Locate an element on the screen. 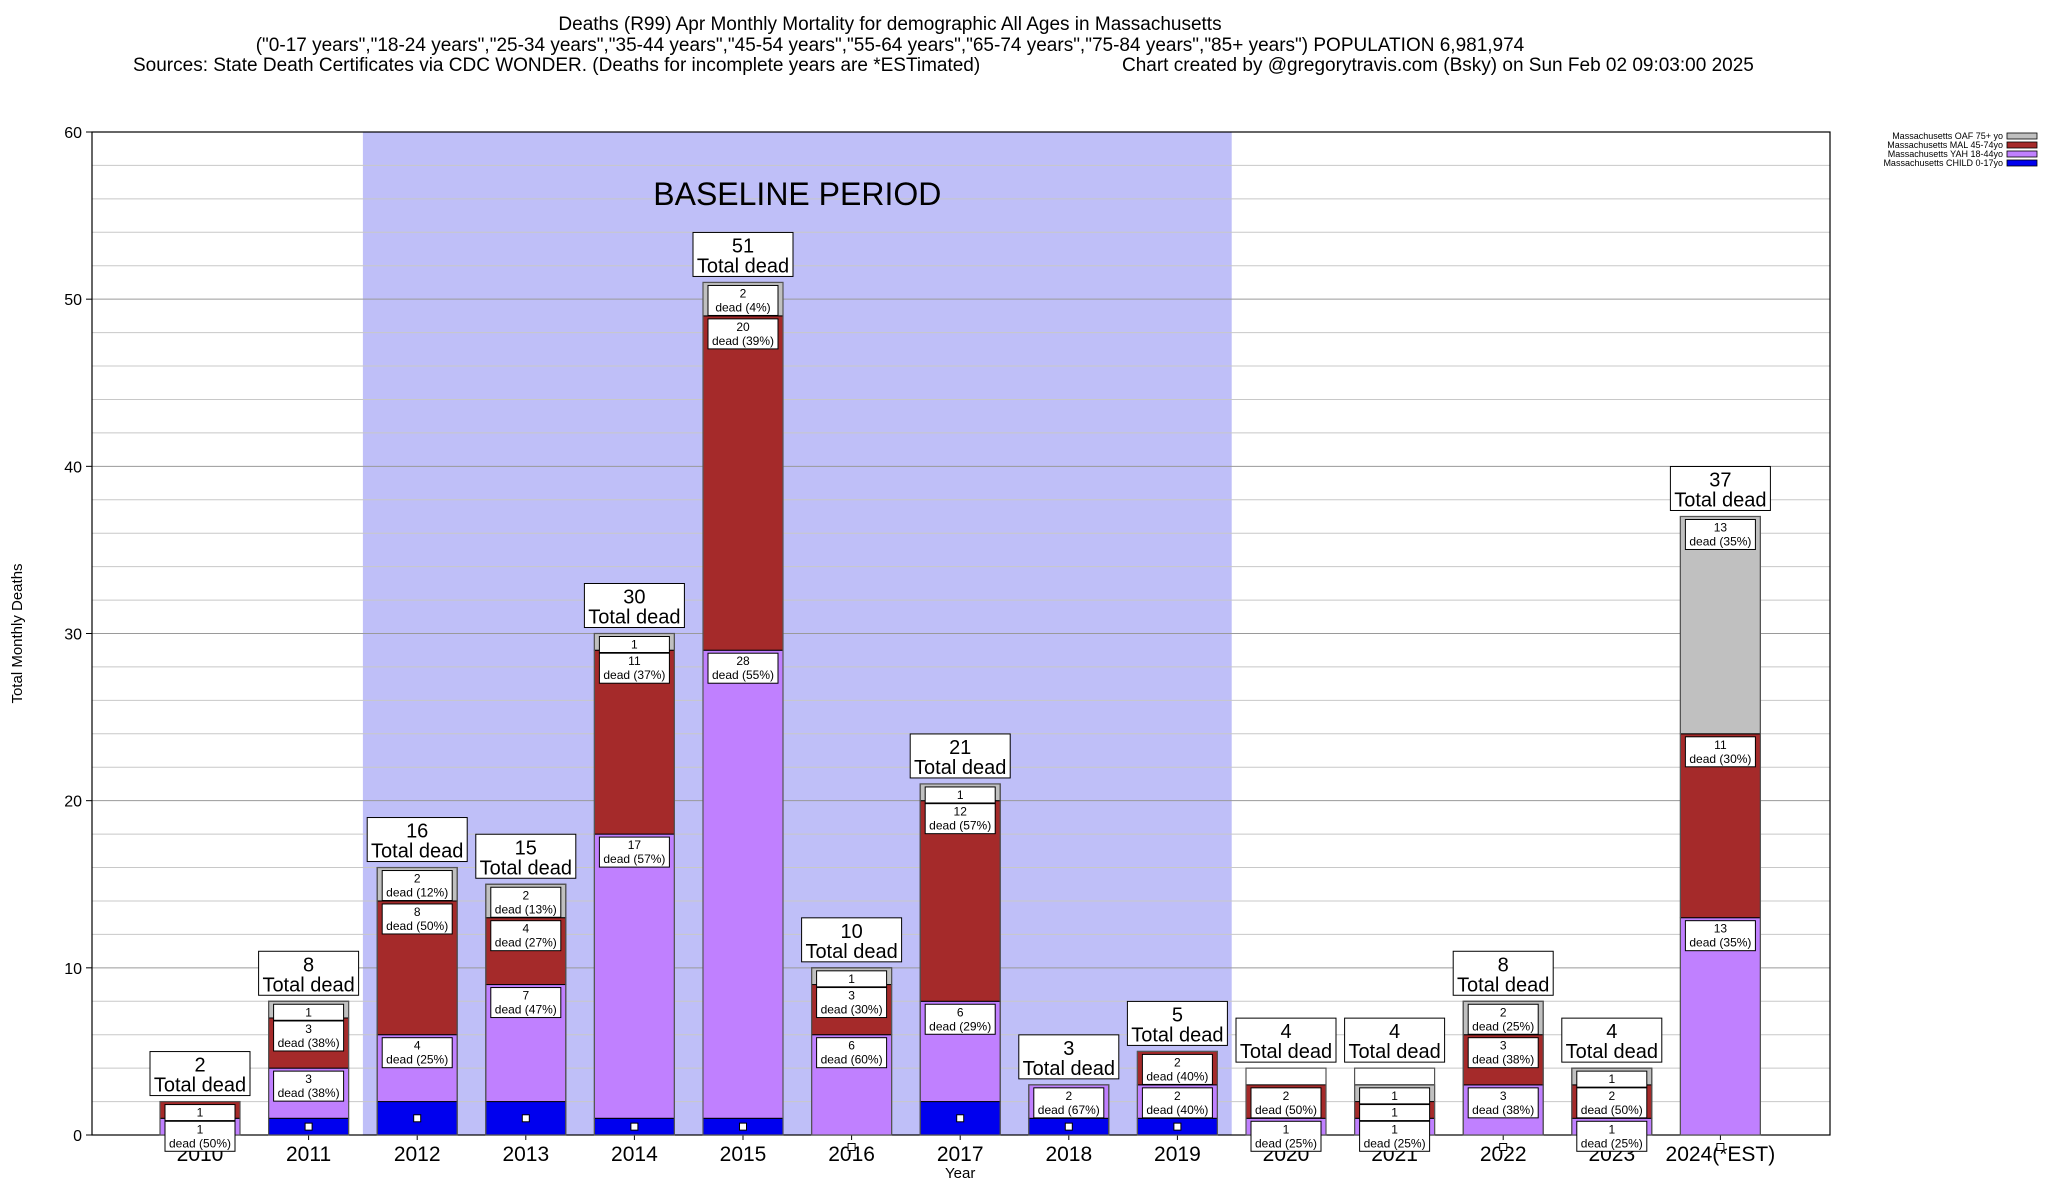  segment-percent: dead (12%) is located at coordinates (417, 893).